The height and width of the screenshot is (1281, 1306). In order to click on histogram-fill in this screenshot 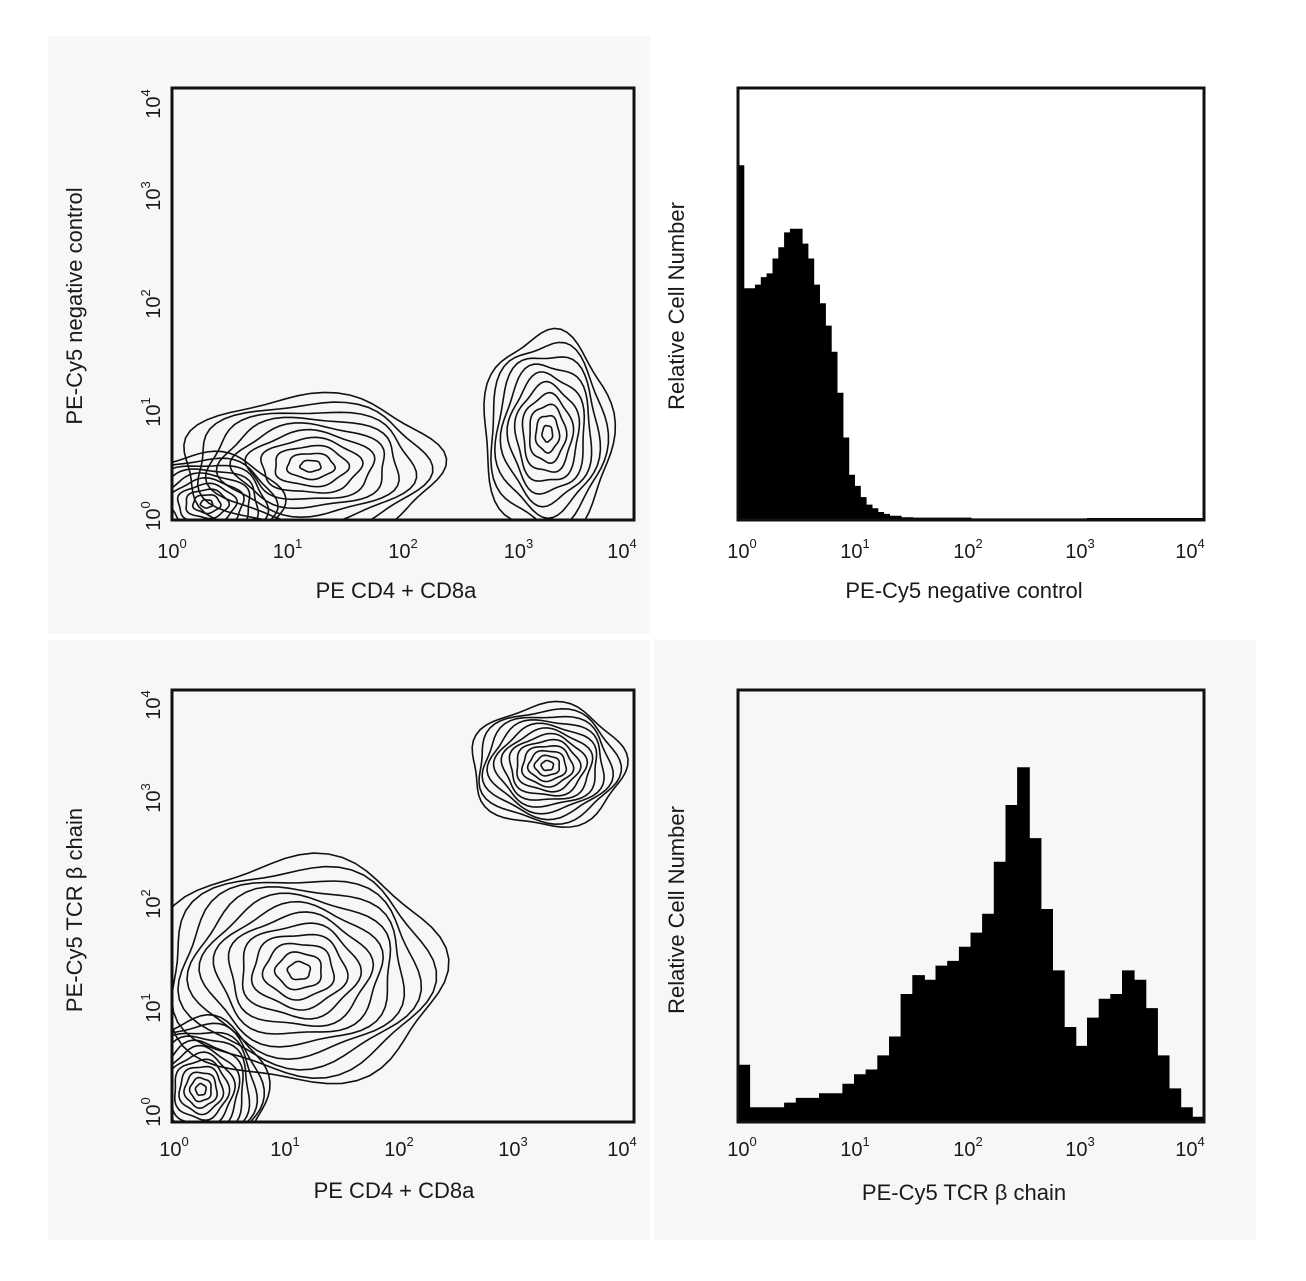, I will do `click(971, 342)`.